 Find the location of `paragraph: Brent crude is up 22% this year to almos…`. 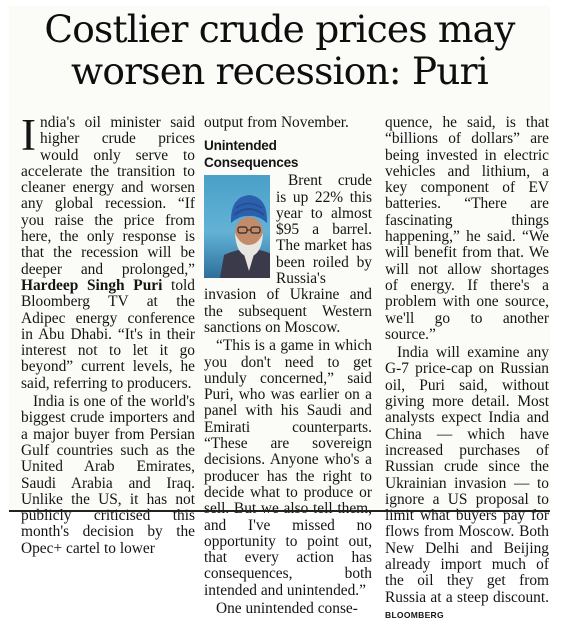

paragraph: Brent crude is up 22% this year to almos… is located at coordinates (288, 254).